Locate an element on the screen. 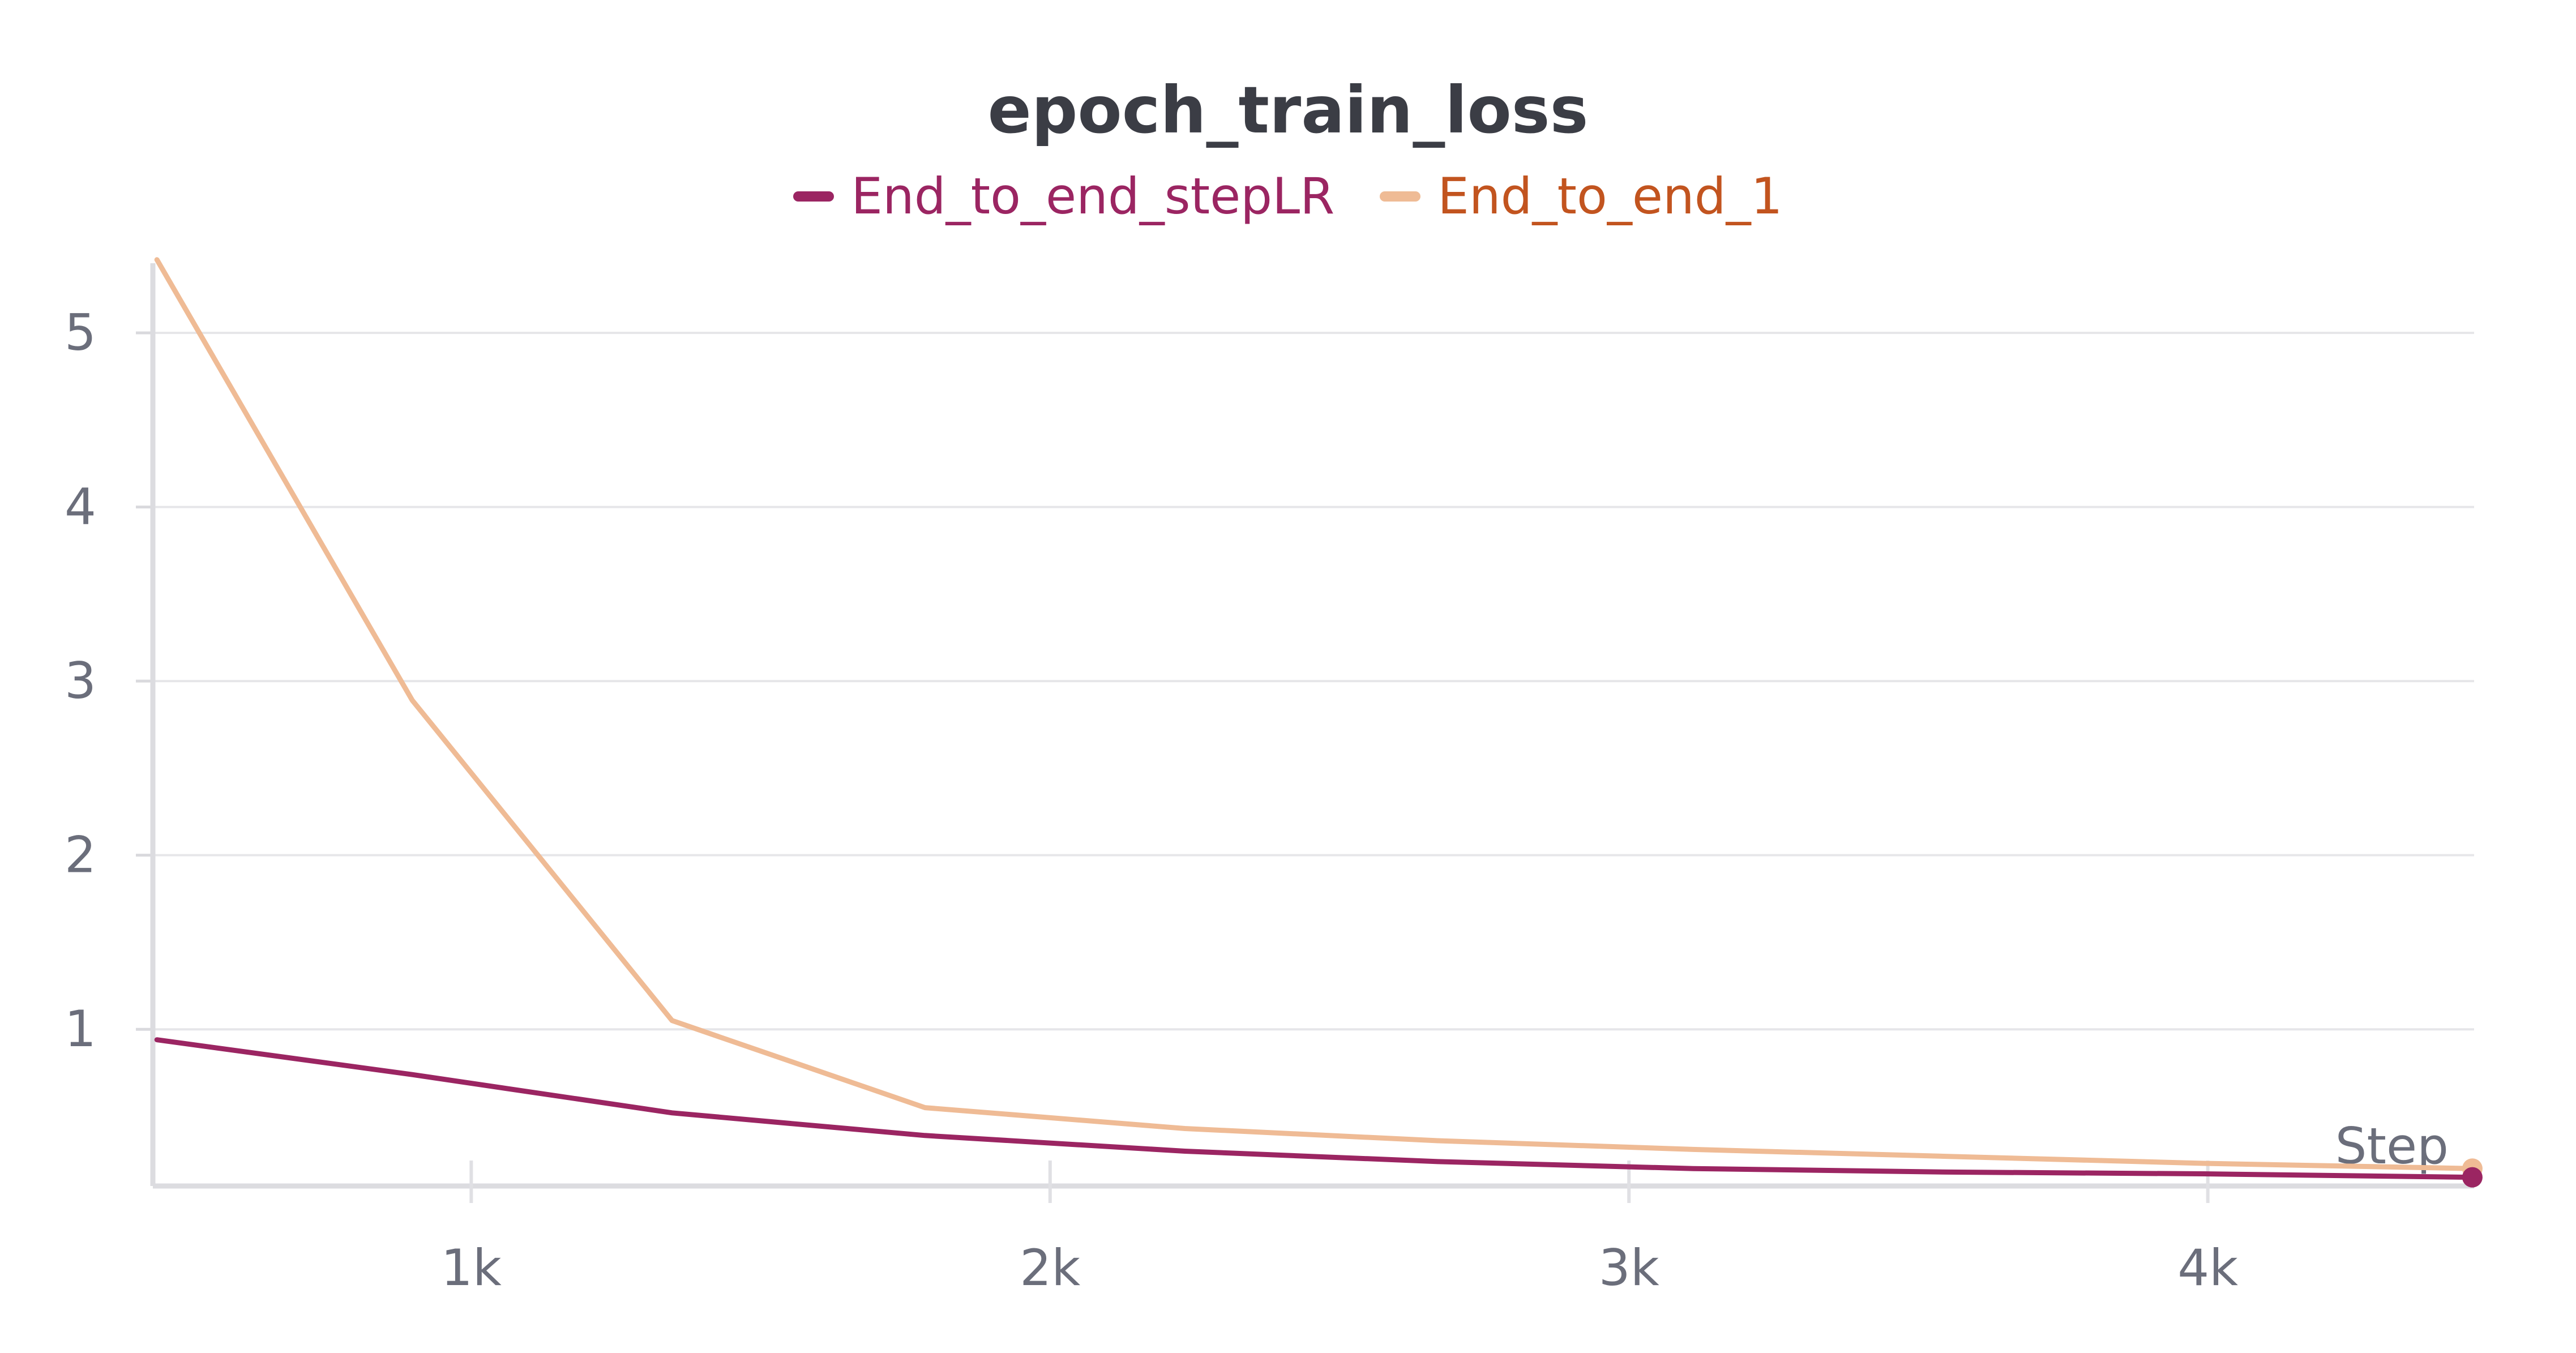 This screenshot has width=2576, height=1353. legend-label: End_to_end_stepLR is located at coordinates (1093, 196).